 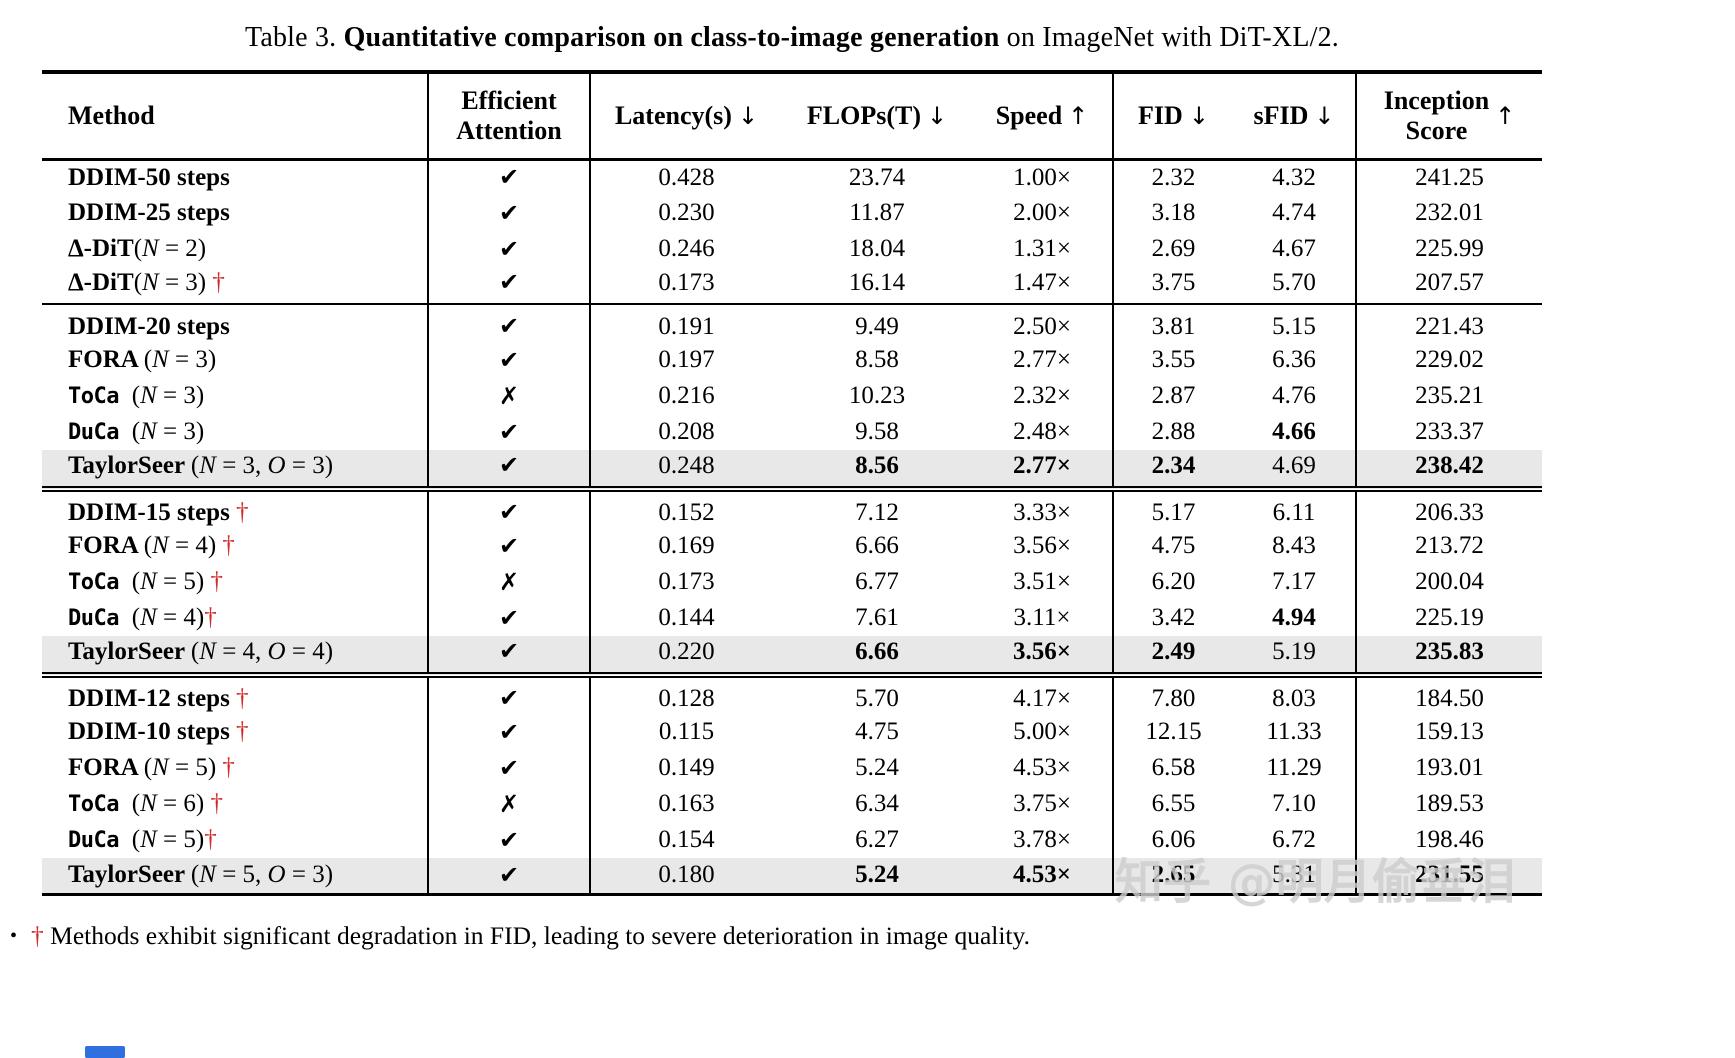 What do you see at coordinates (686, 248) in the screenshot?
I see `cell-latency: 0.246` at bounding box center [686, 248].